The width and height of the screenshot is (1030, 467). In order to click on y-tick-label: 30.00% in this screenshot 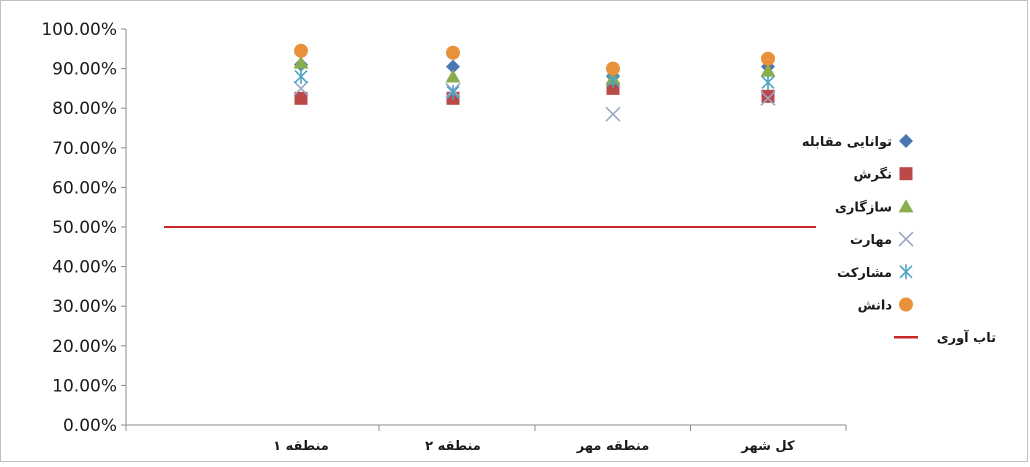, I will do `click(84, 307)`.